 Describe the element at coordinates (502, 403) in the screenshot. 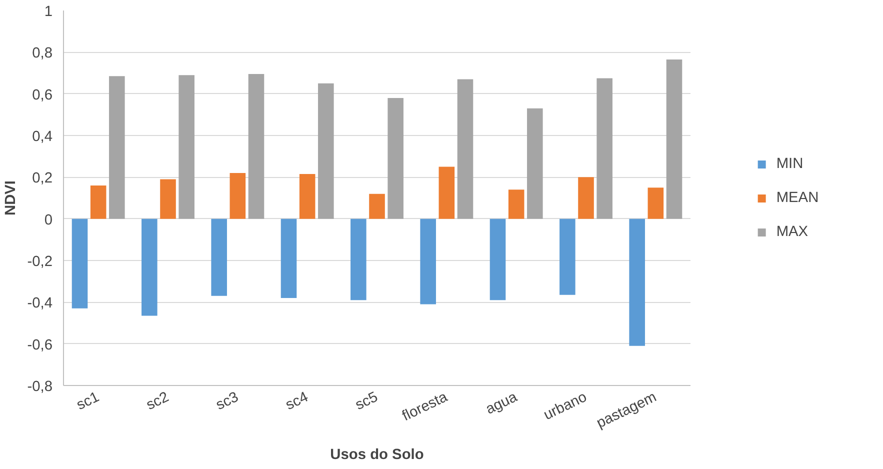

I see `x-tick-label: agua` at that location.